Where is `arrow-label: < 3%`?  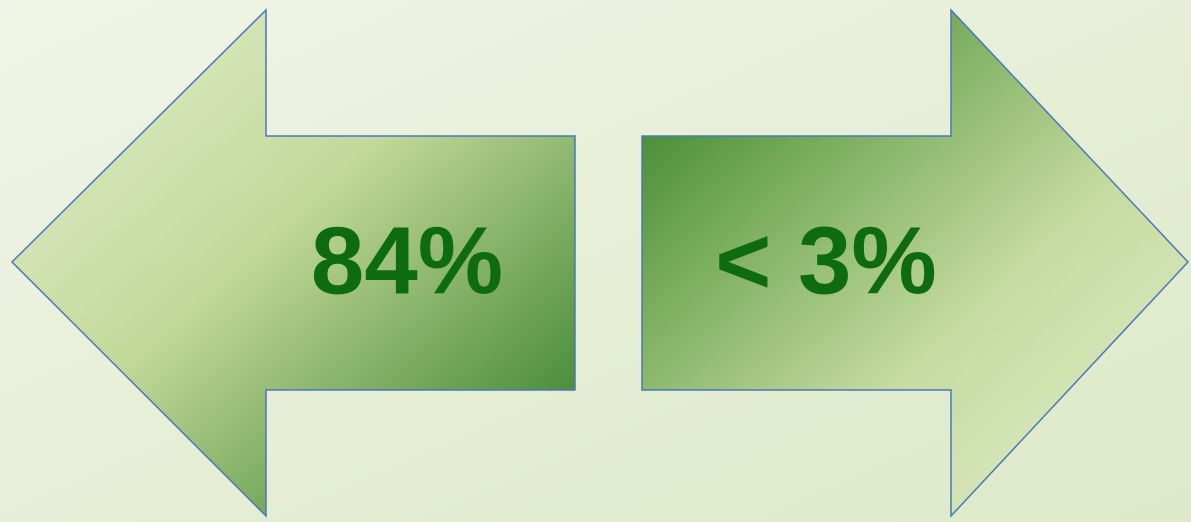
arrow-label: < 3% is located at coordinates (825, 260).